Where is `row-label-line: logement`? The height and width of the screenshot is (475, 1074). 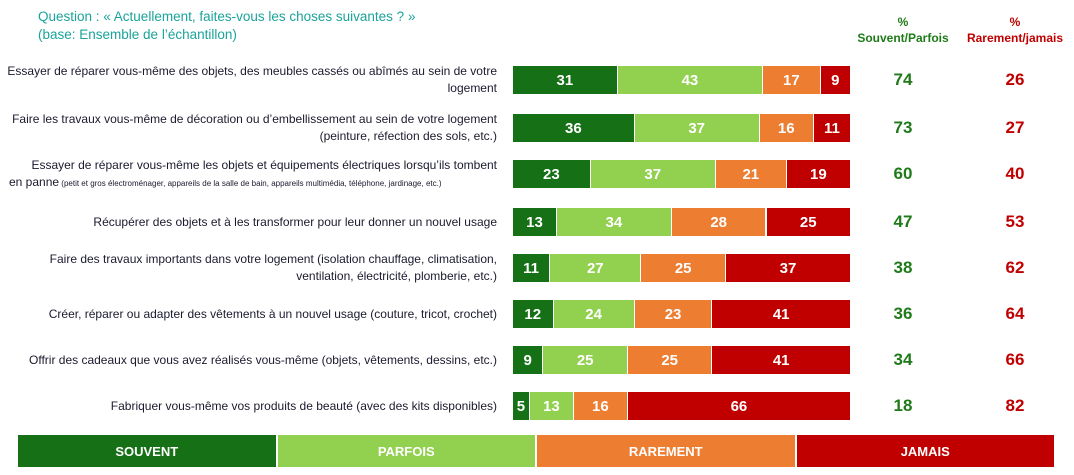
row-label-line: logement is located at coordinates (472, 88).